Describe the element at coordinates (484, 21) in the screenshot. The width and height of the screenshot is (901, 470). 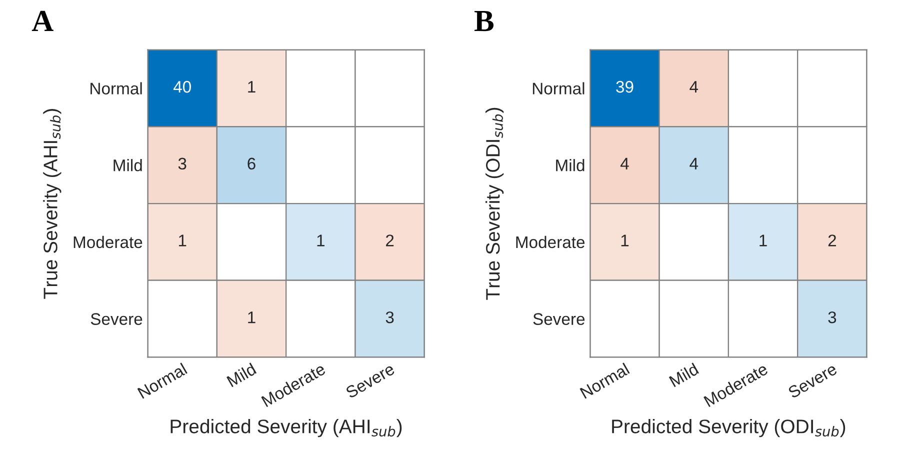
I see `chart-title: B` at that location.